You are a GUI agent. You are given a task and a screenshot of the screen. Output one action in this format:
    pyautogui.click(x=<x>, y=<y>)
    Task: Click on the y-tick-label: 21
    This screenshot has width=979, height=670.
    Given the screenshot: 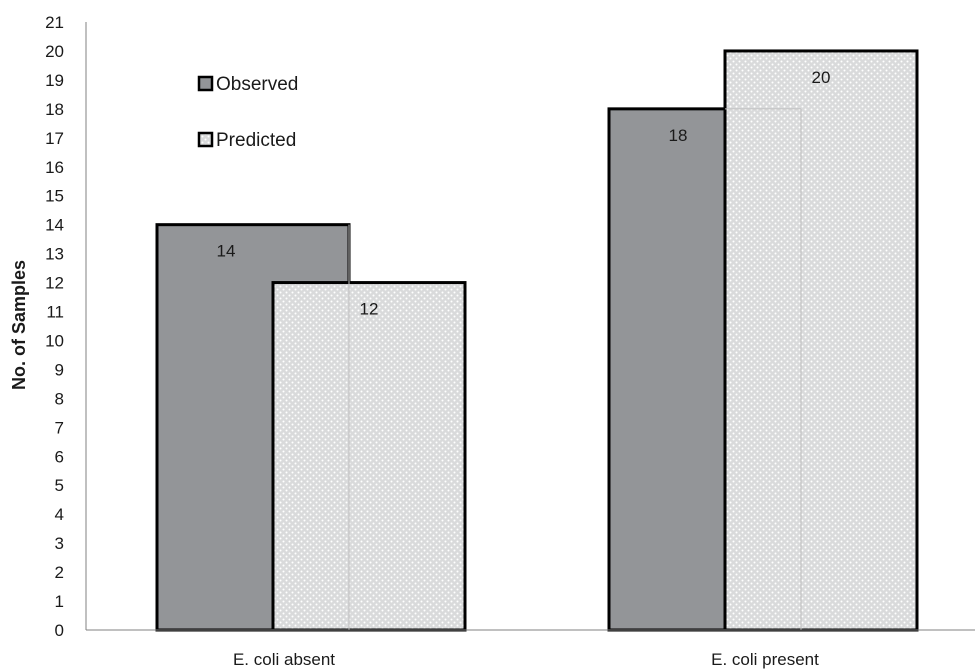 What is the action you would take?
    pyautogui.click(x=54, y=22)
    